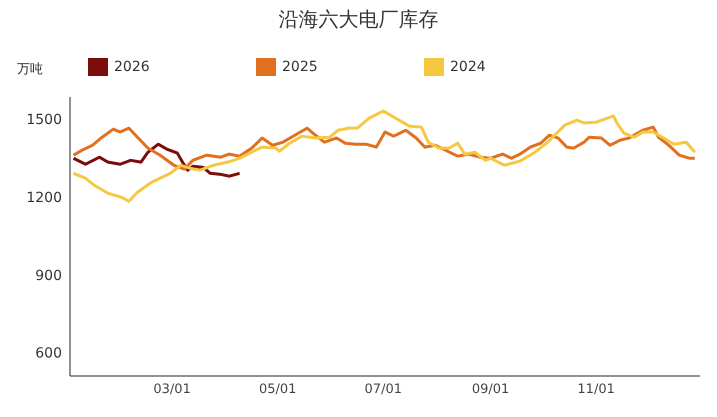  What do you see at coordinates (300, 67) in the screenshot?
I see `legend-label: 2025` at bounding box center [300, 67].